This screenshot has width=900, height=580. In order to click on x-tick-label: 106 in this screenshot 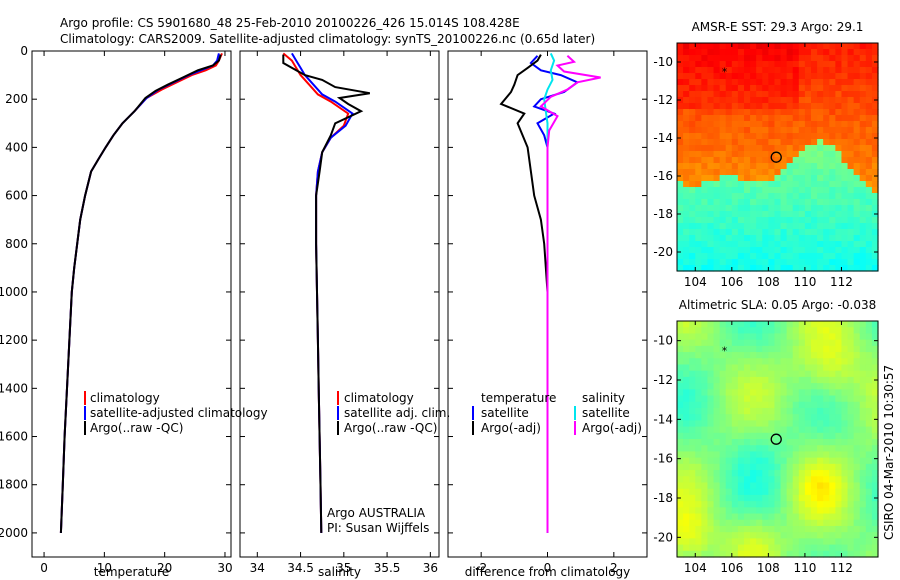, I will do `click(731, 282)`.